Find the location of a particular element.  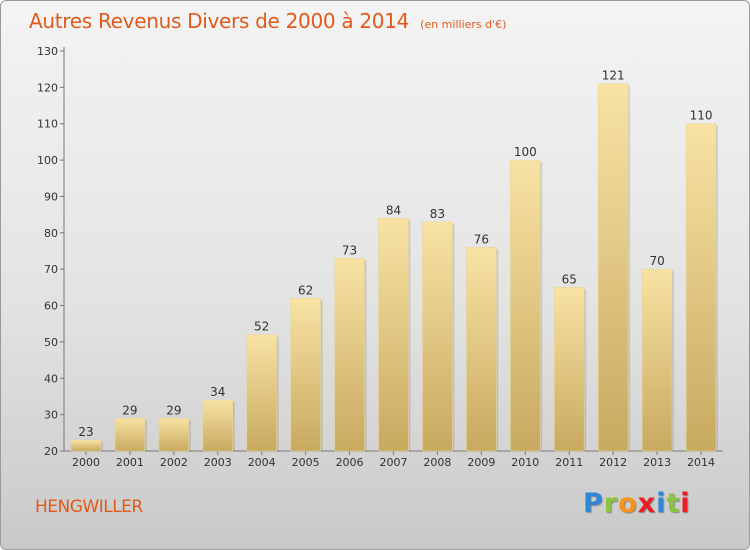

x-tick-label: 2001 is located at coordinates (130, 462).